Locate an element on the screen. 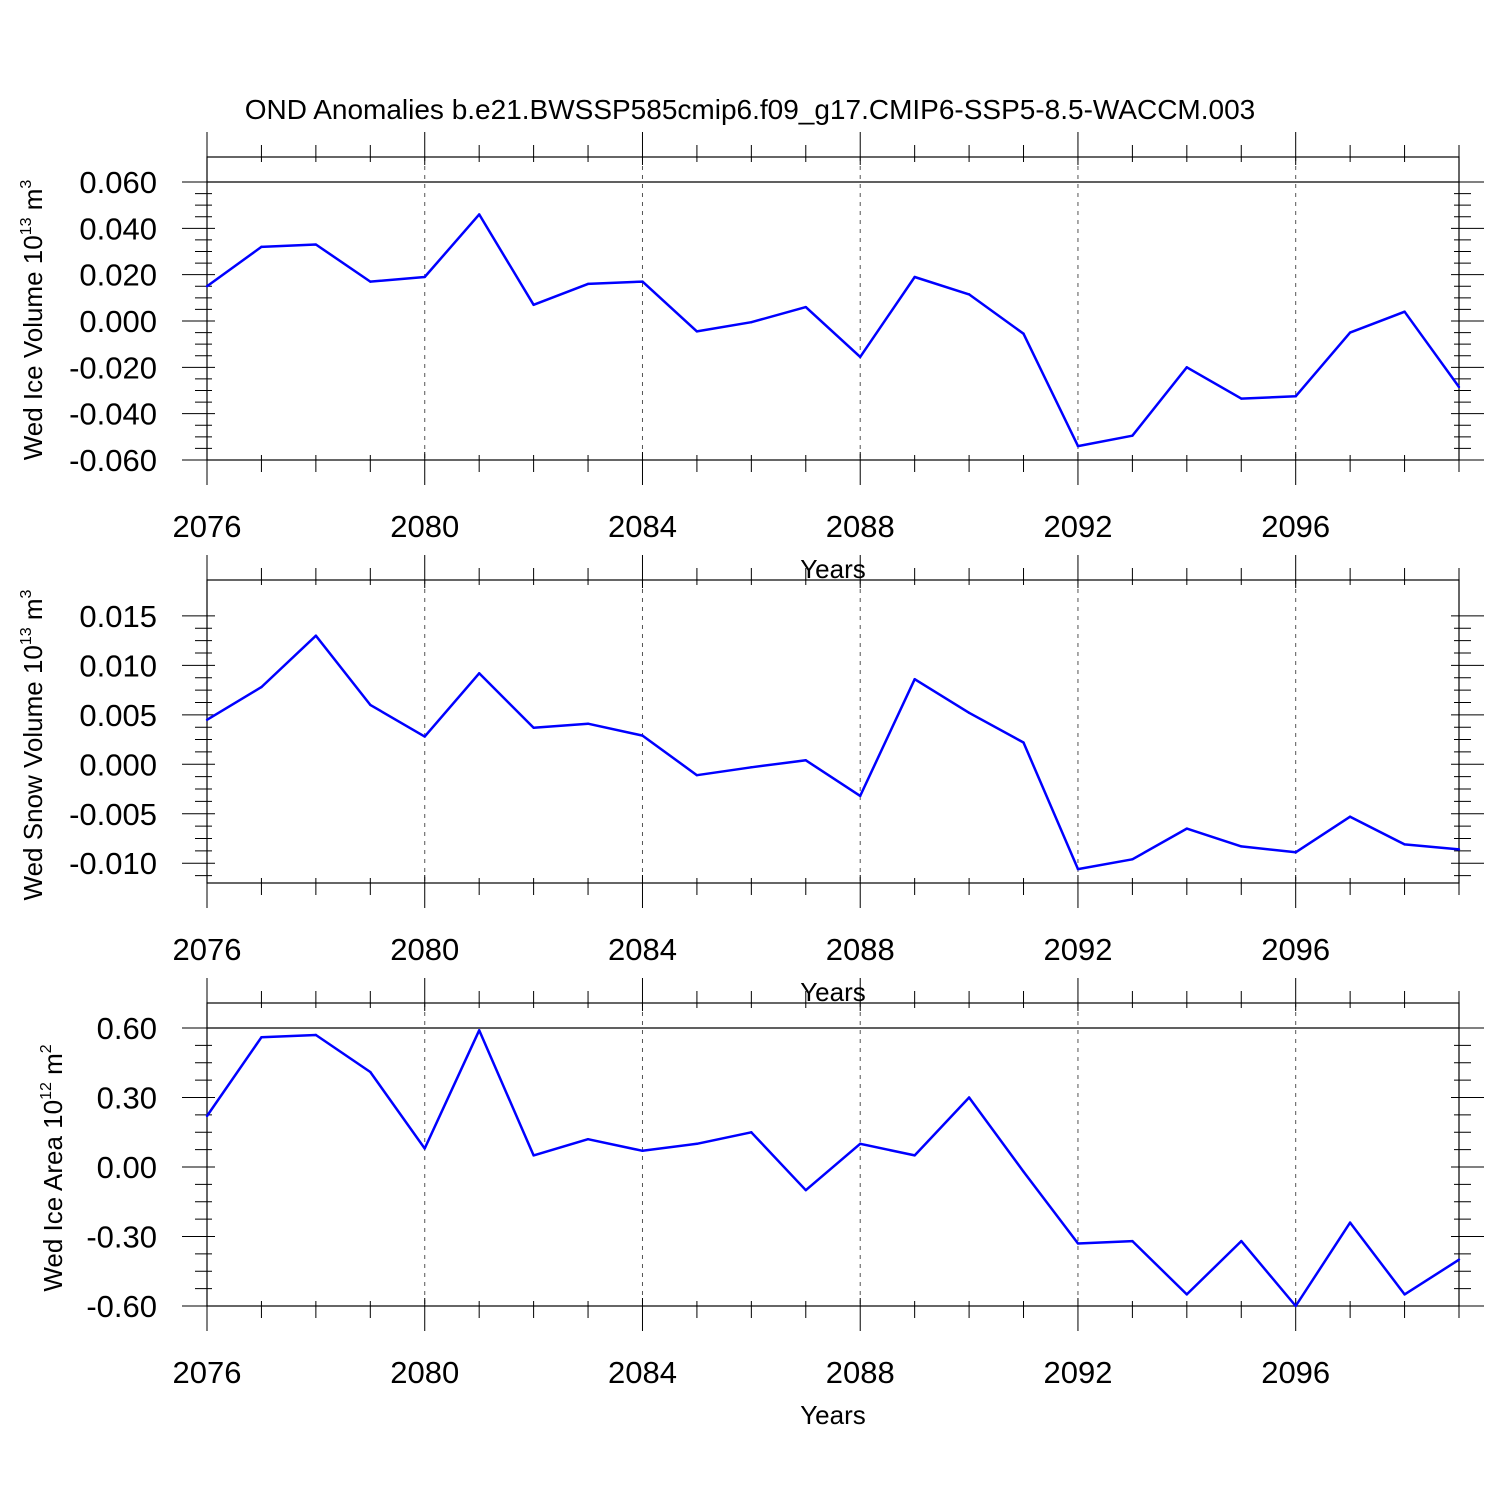 The height and width of the screenshot is (1500, 1500). y-label-text: Wed Snow Volume 10 is located at coordinates (33, 772).